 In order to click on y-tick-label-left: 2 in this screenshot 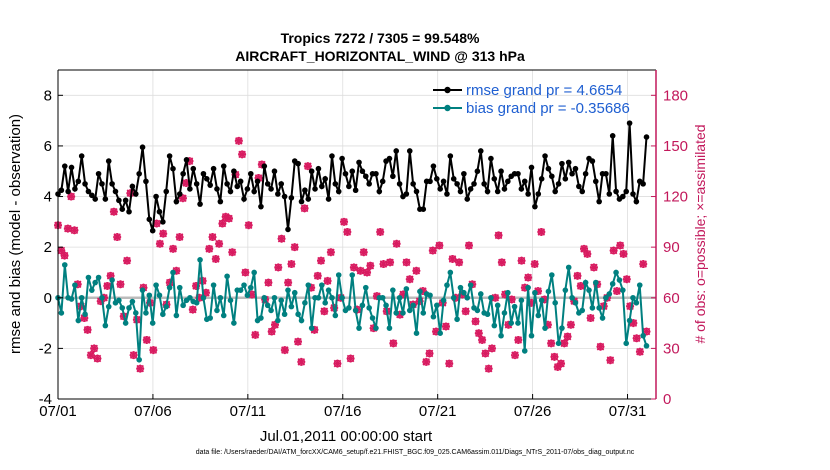, I will do `click(48, 247)`.